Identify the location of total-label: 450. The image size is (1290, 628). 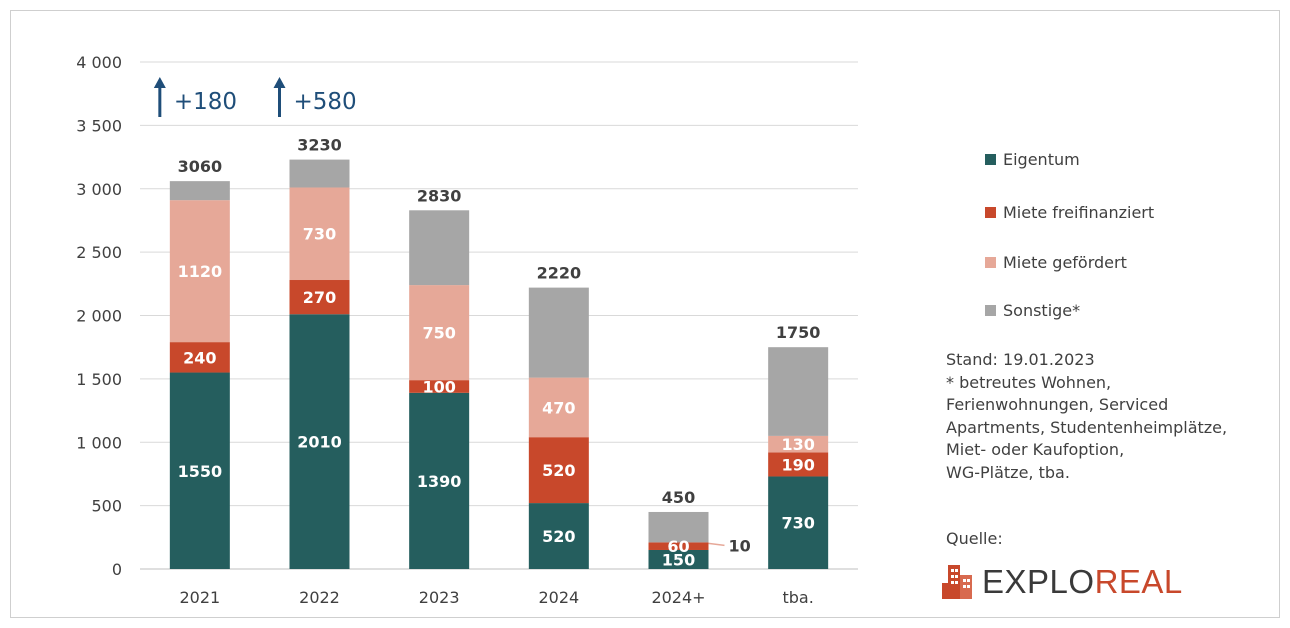
(678, 497).